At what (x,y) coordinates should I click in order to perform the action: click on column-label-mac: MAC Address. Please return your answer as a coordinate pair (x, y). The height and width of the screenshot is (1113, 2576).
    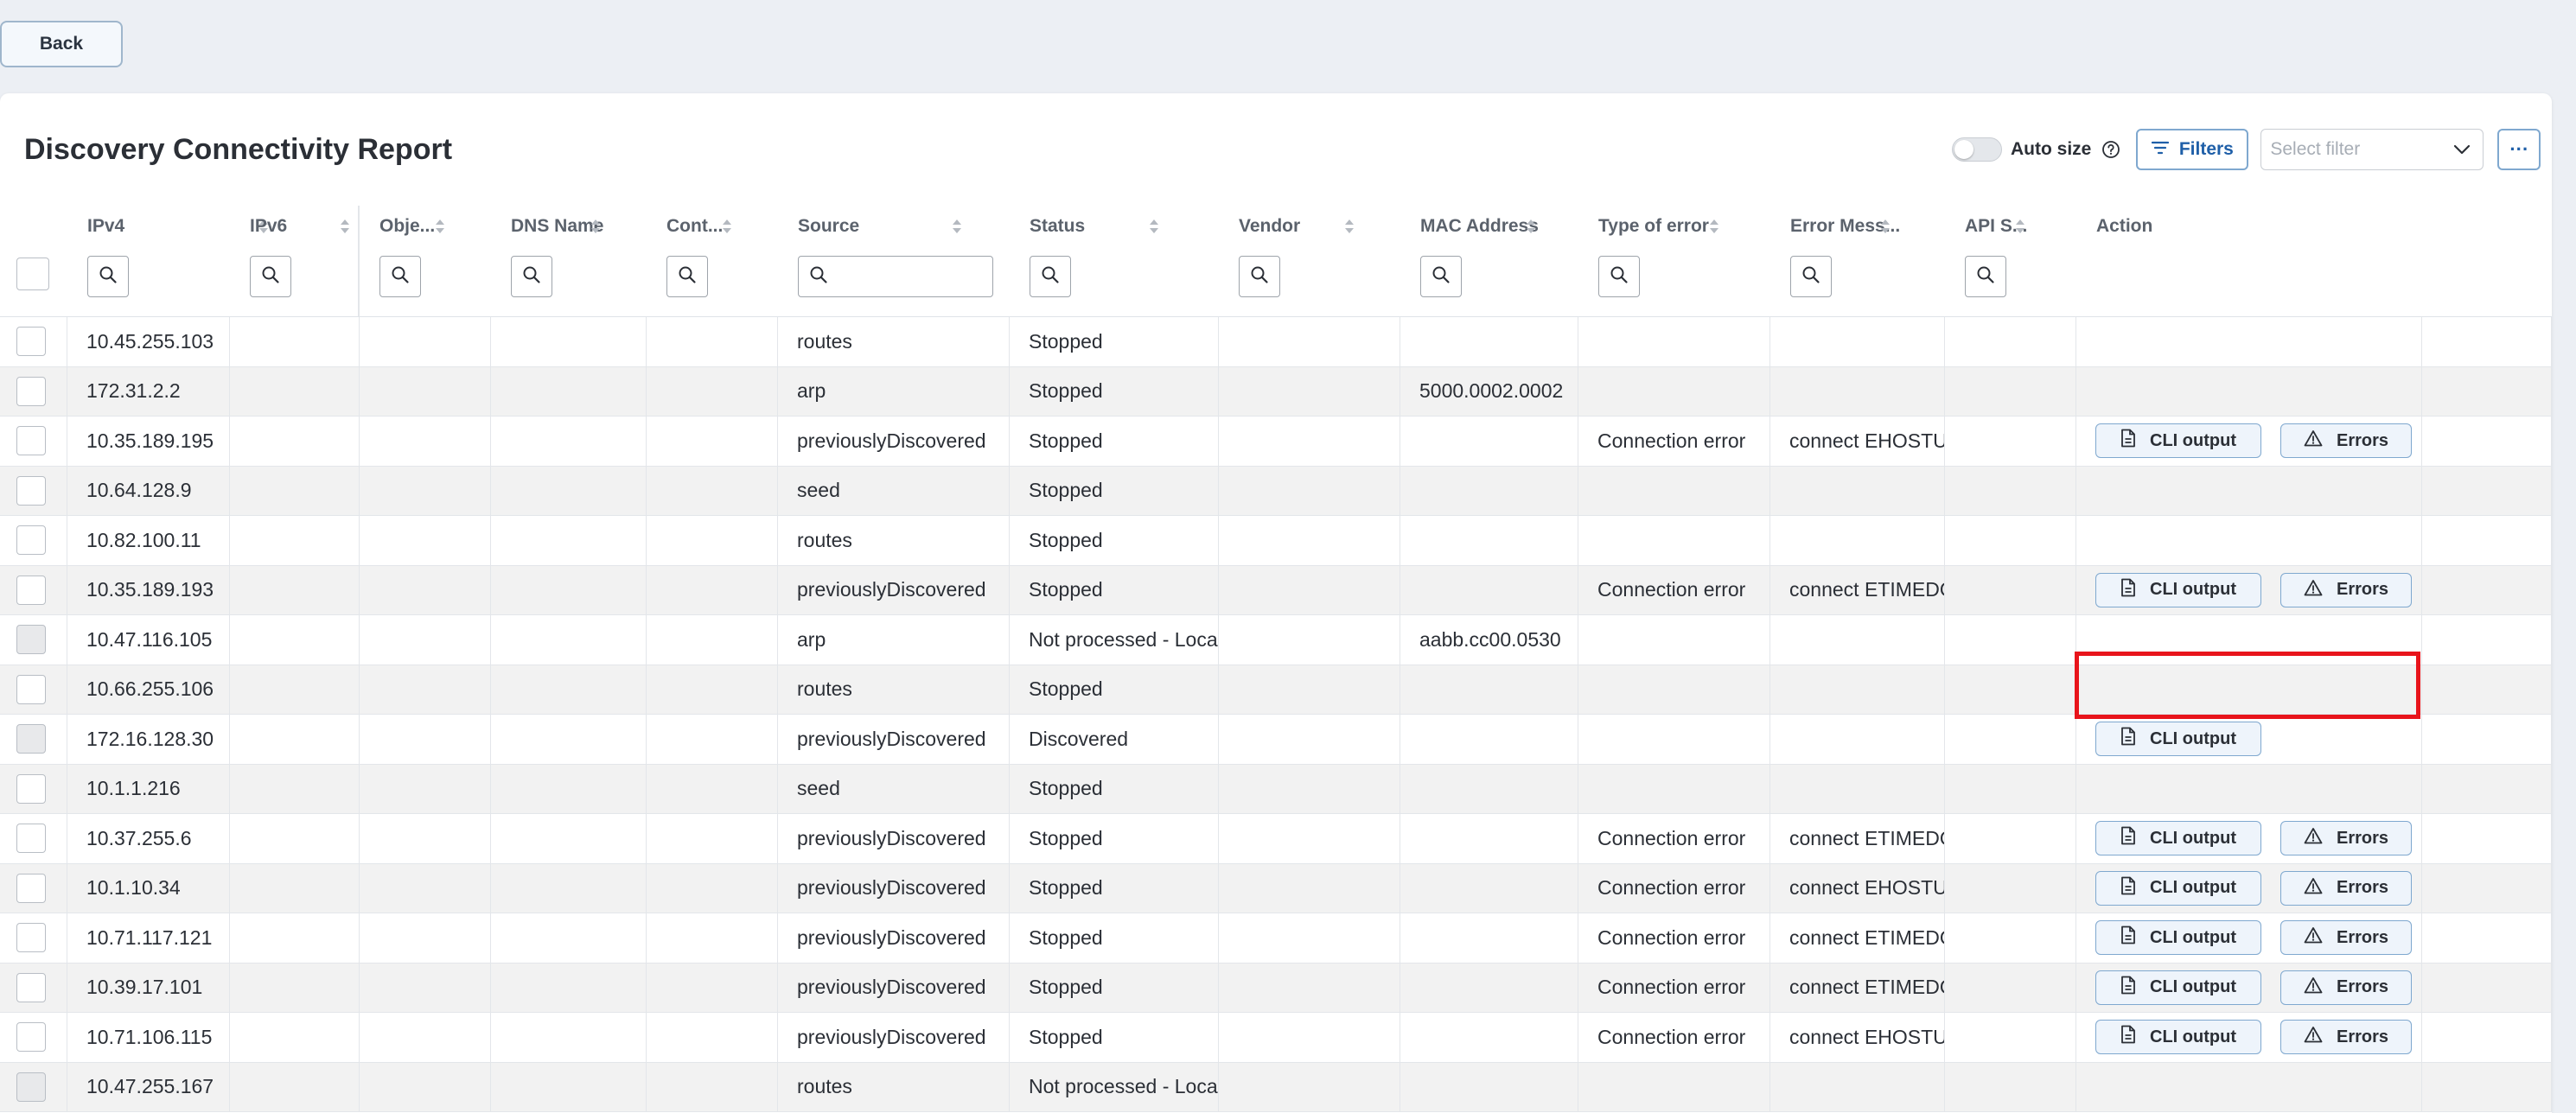
    Looking at the image, I should click on (1479, 226).